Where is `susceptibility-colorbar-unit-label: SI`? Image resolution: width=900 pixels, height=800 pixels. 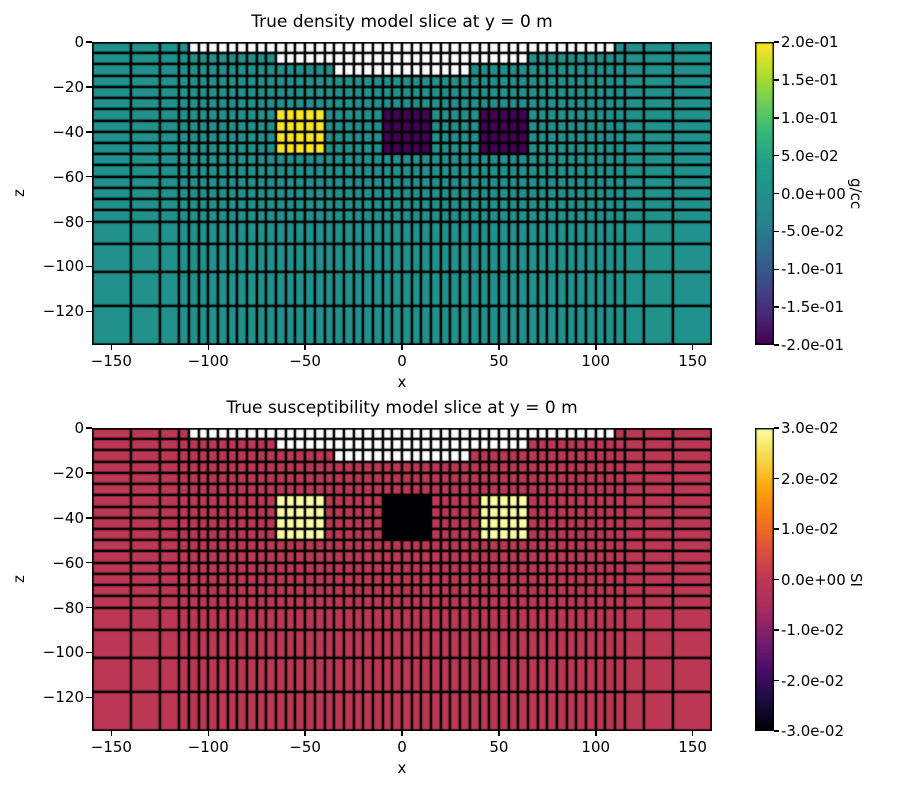 susceptibility-colorbar-unit-label: SI is located at coordinates (856, 580).